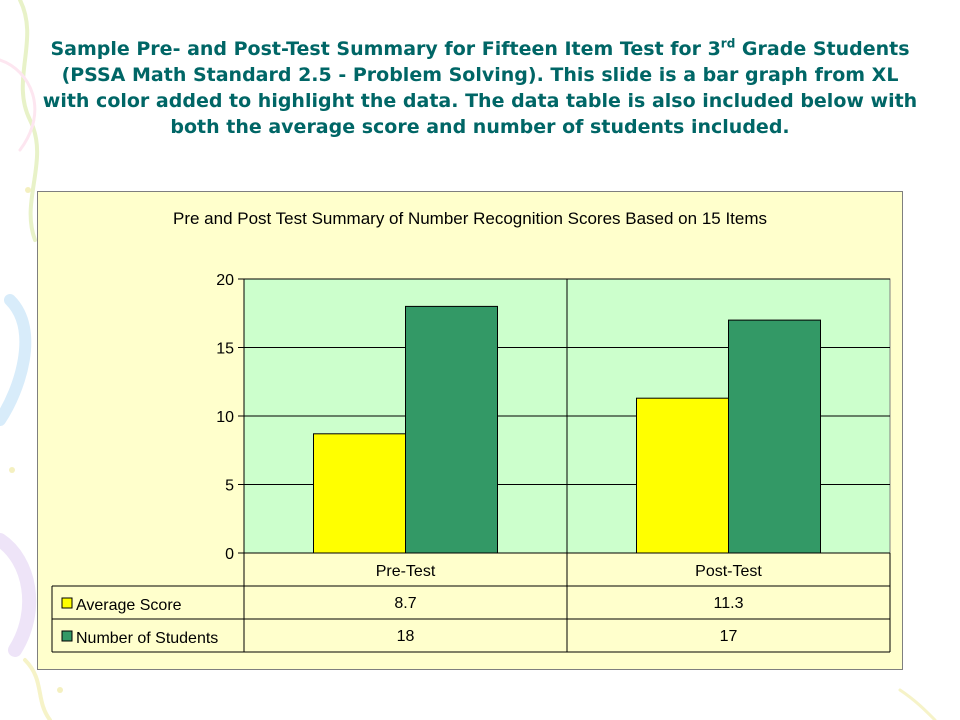 Image resolution: width=960 pixels, height=720 pixels. Describe the element at coordinates (147, 638) in the screenshot. I see `legend-label: Number of Students` at that location.